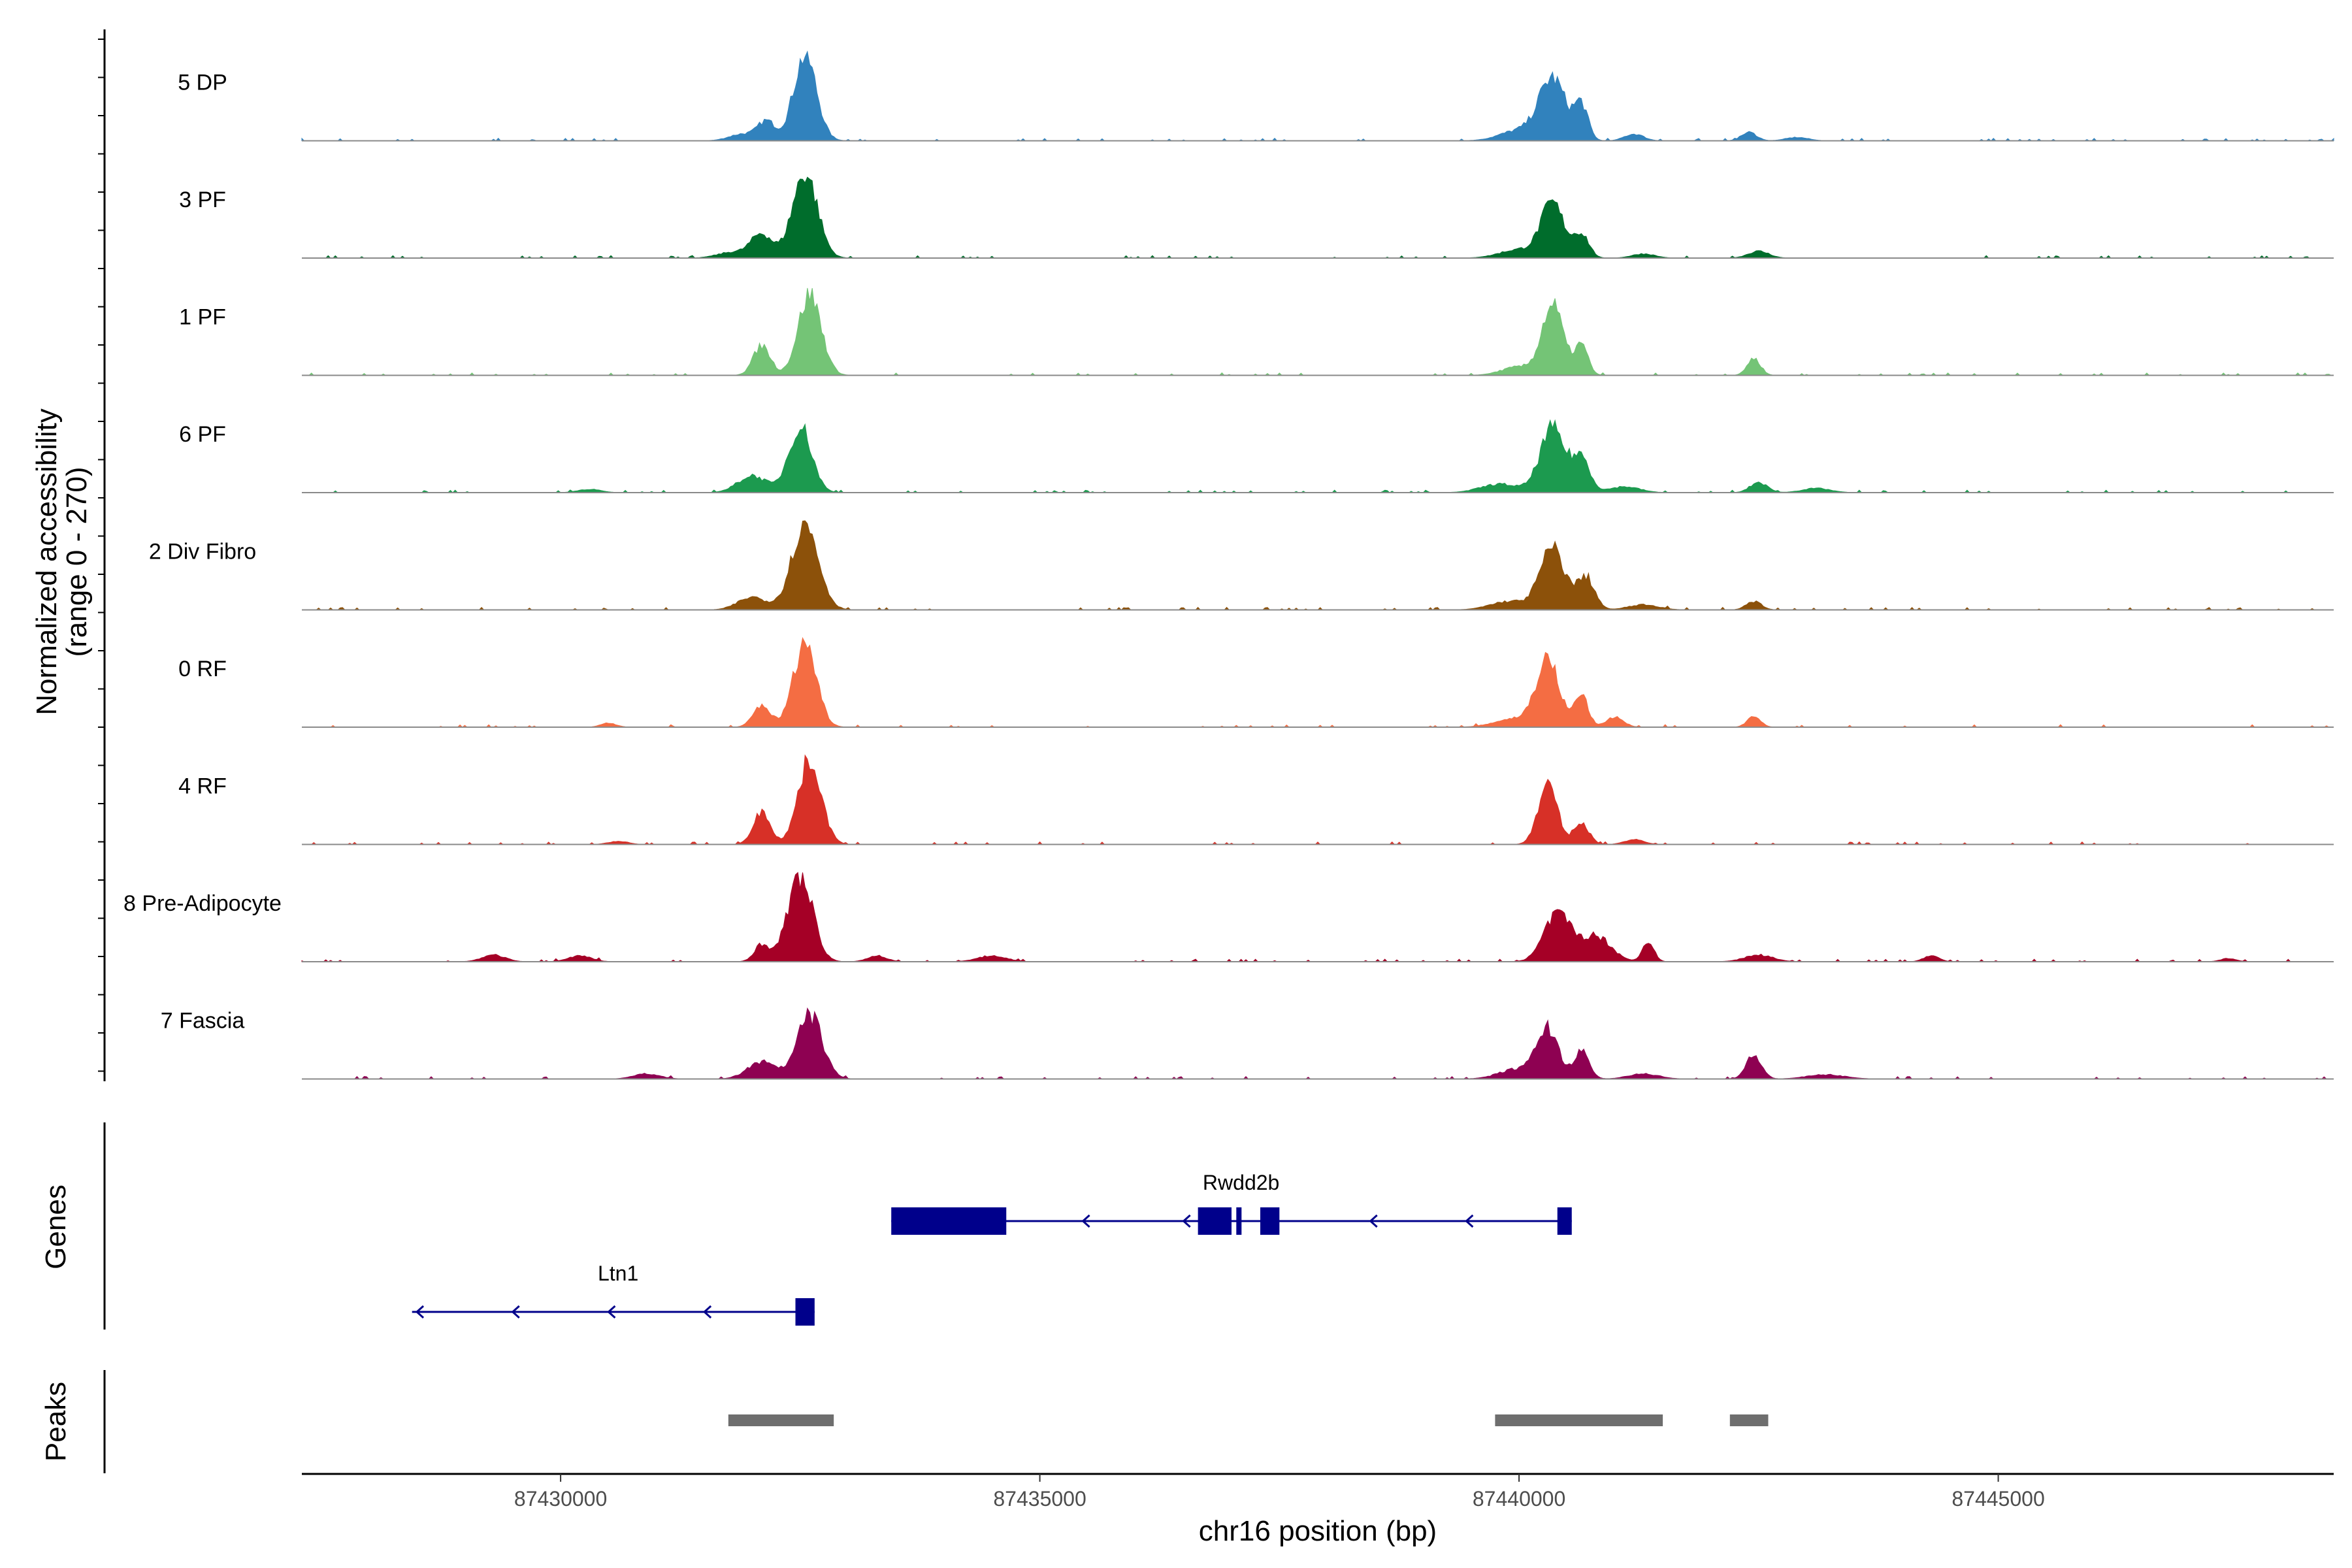 This screenshot has height=1568, width=2352. I want to click on genes-panel: Rwdd2b Ltn1, so click(992, 1248).